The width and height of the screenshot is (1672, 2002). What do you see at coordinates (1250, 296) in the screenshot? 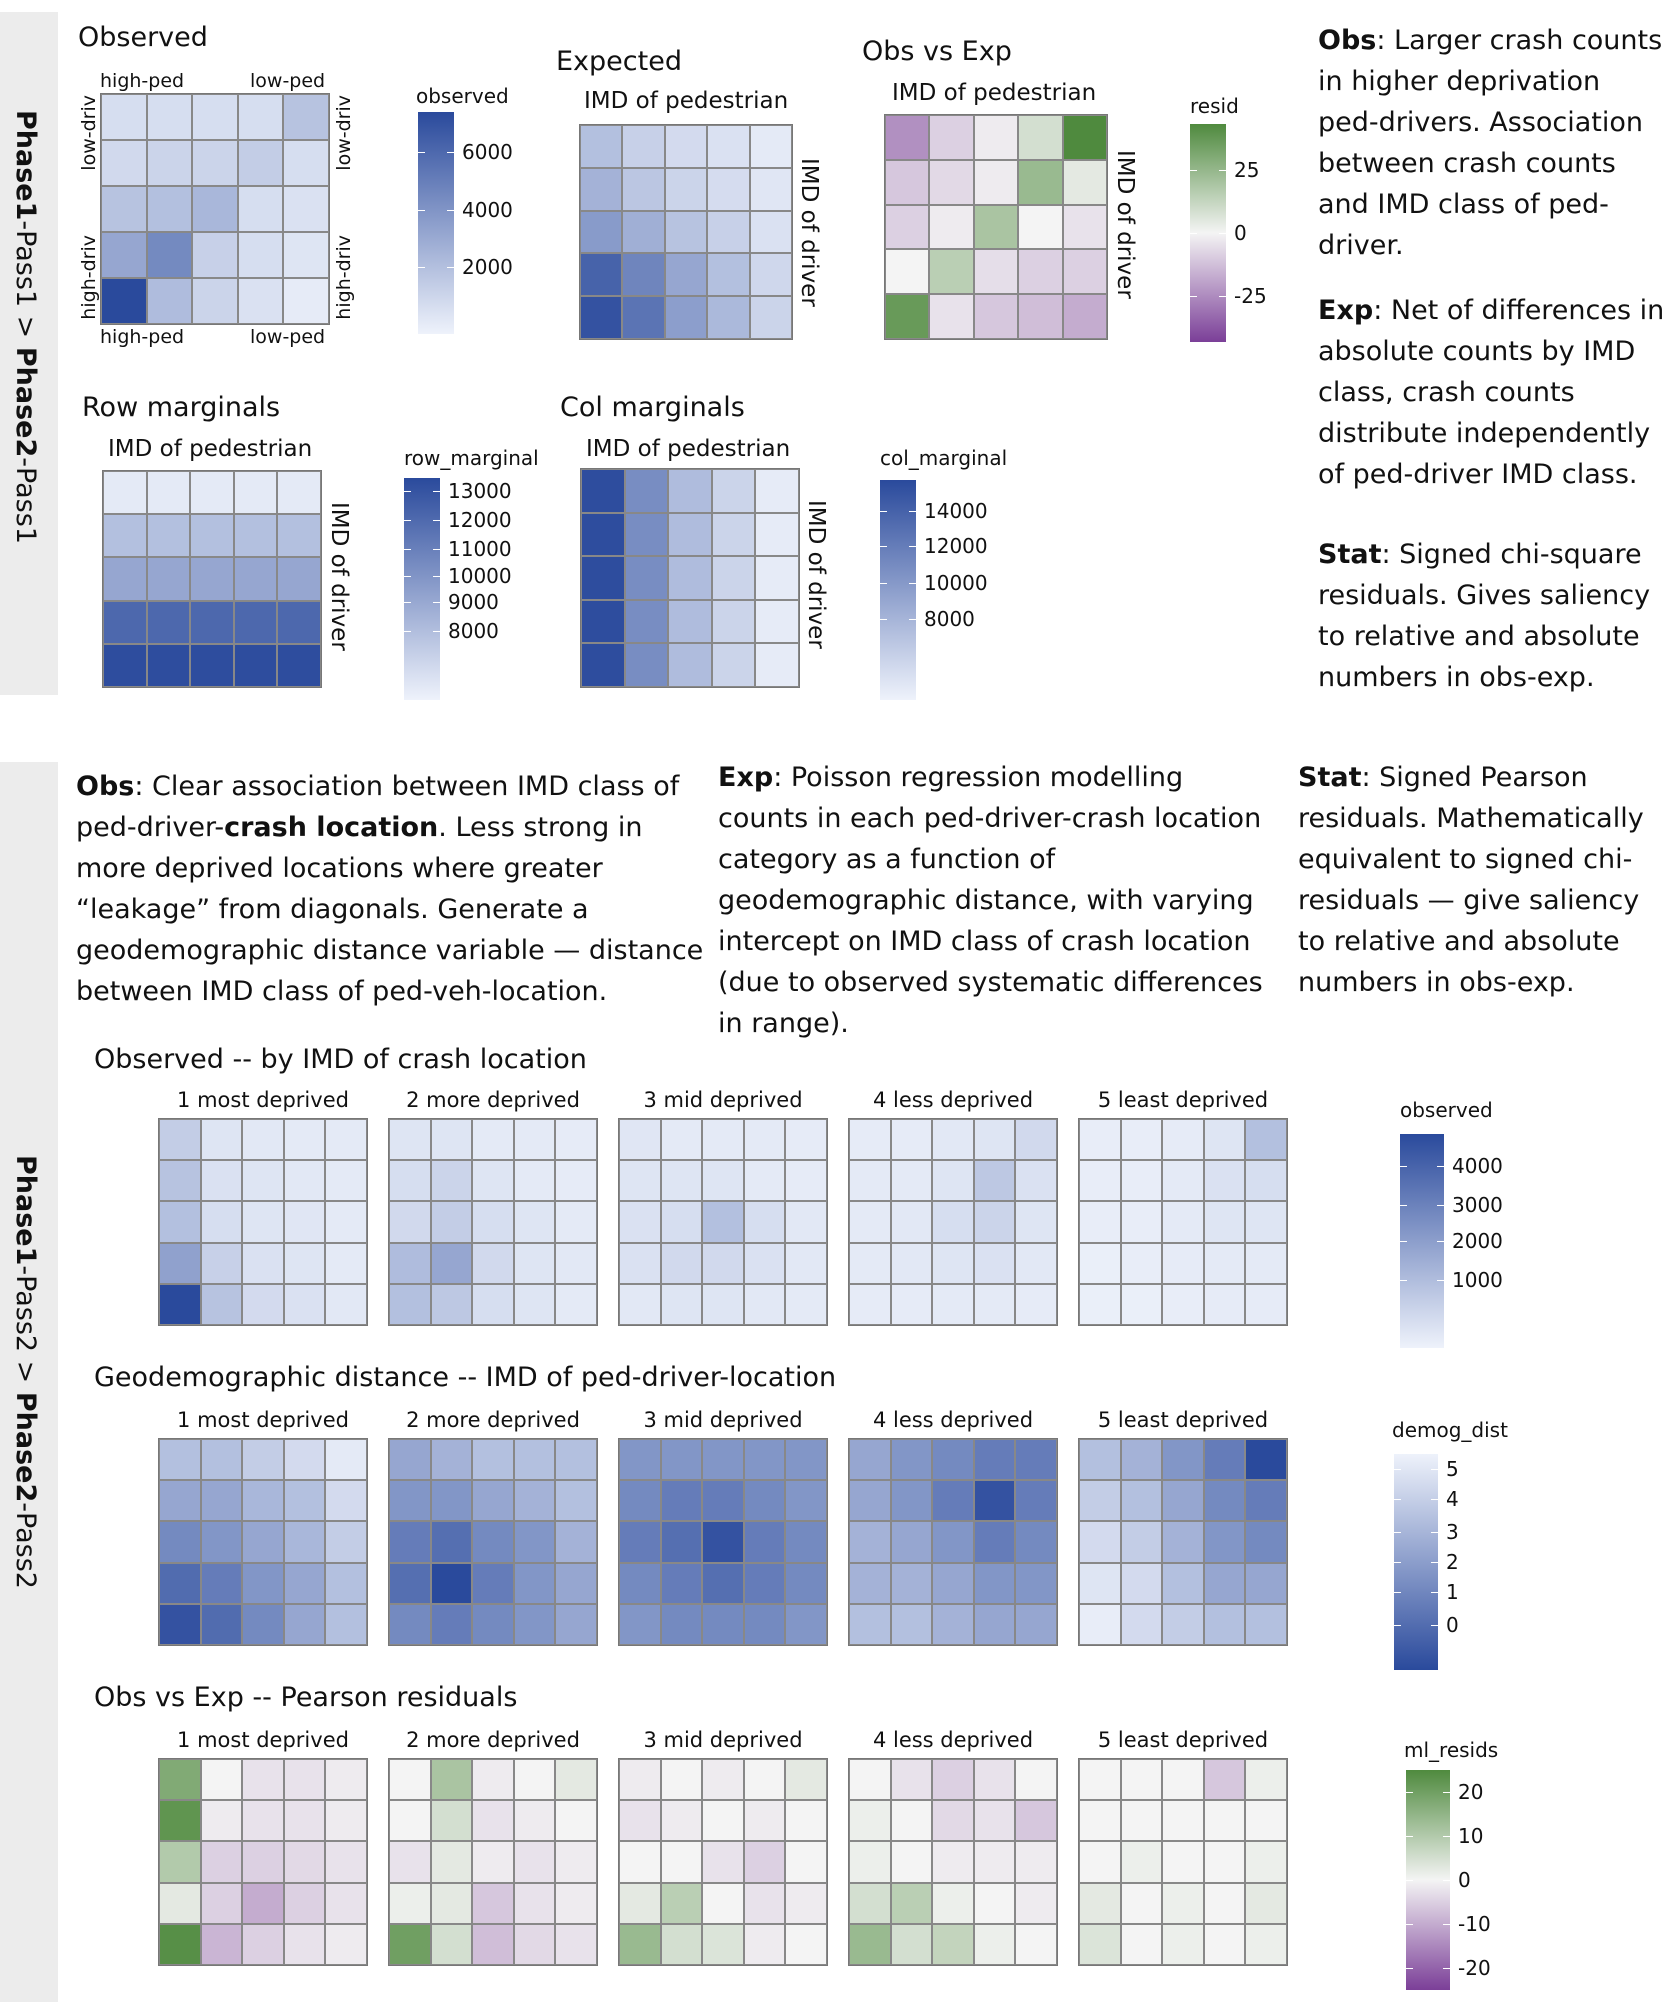
I see `legend-tick-label: -25` at bounding box center [1250, 296].